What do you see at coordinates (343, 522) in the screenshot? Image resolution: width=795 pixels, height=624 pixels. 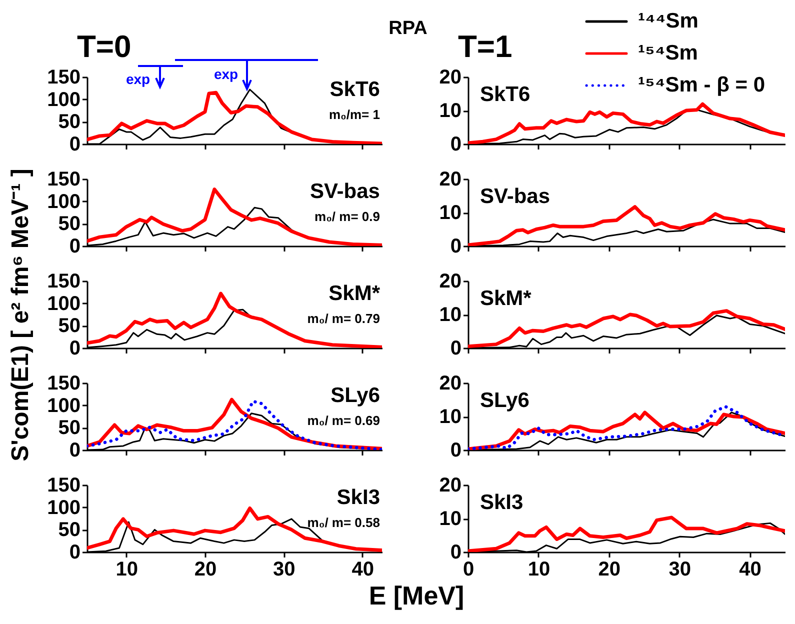 I see `annotation: m₀/ m= 0.58` at bounding box center [343, 522].